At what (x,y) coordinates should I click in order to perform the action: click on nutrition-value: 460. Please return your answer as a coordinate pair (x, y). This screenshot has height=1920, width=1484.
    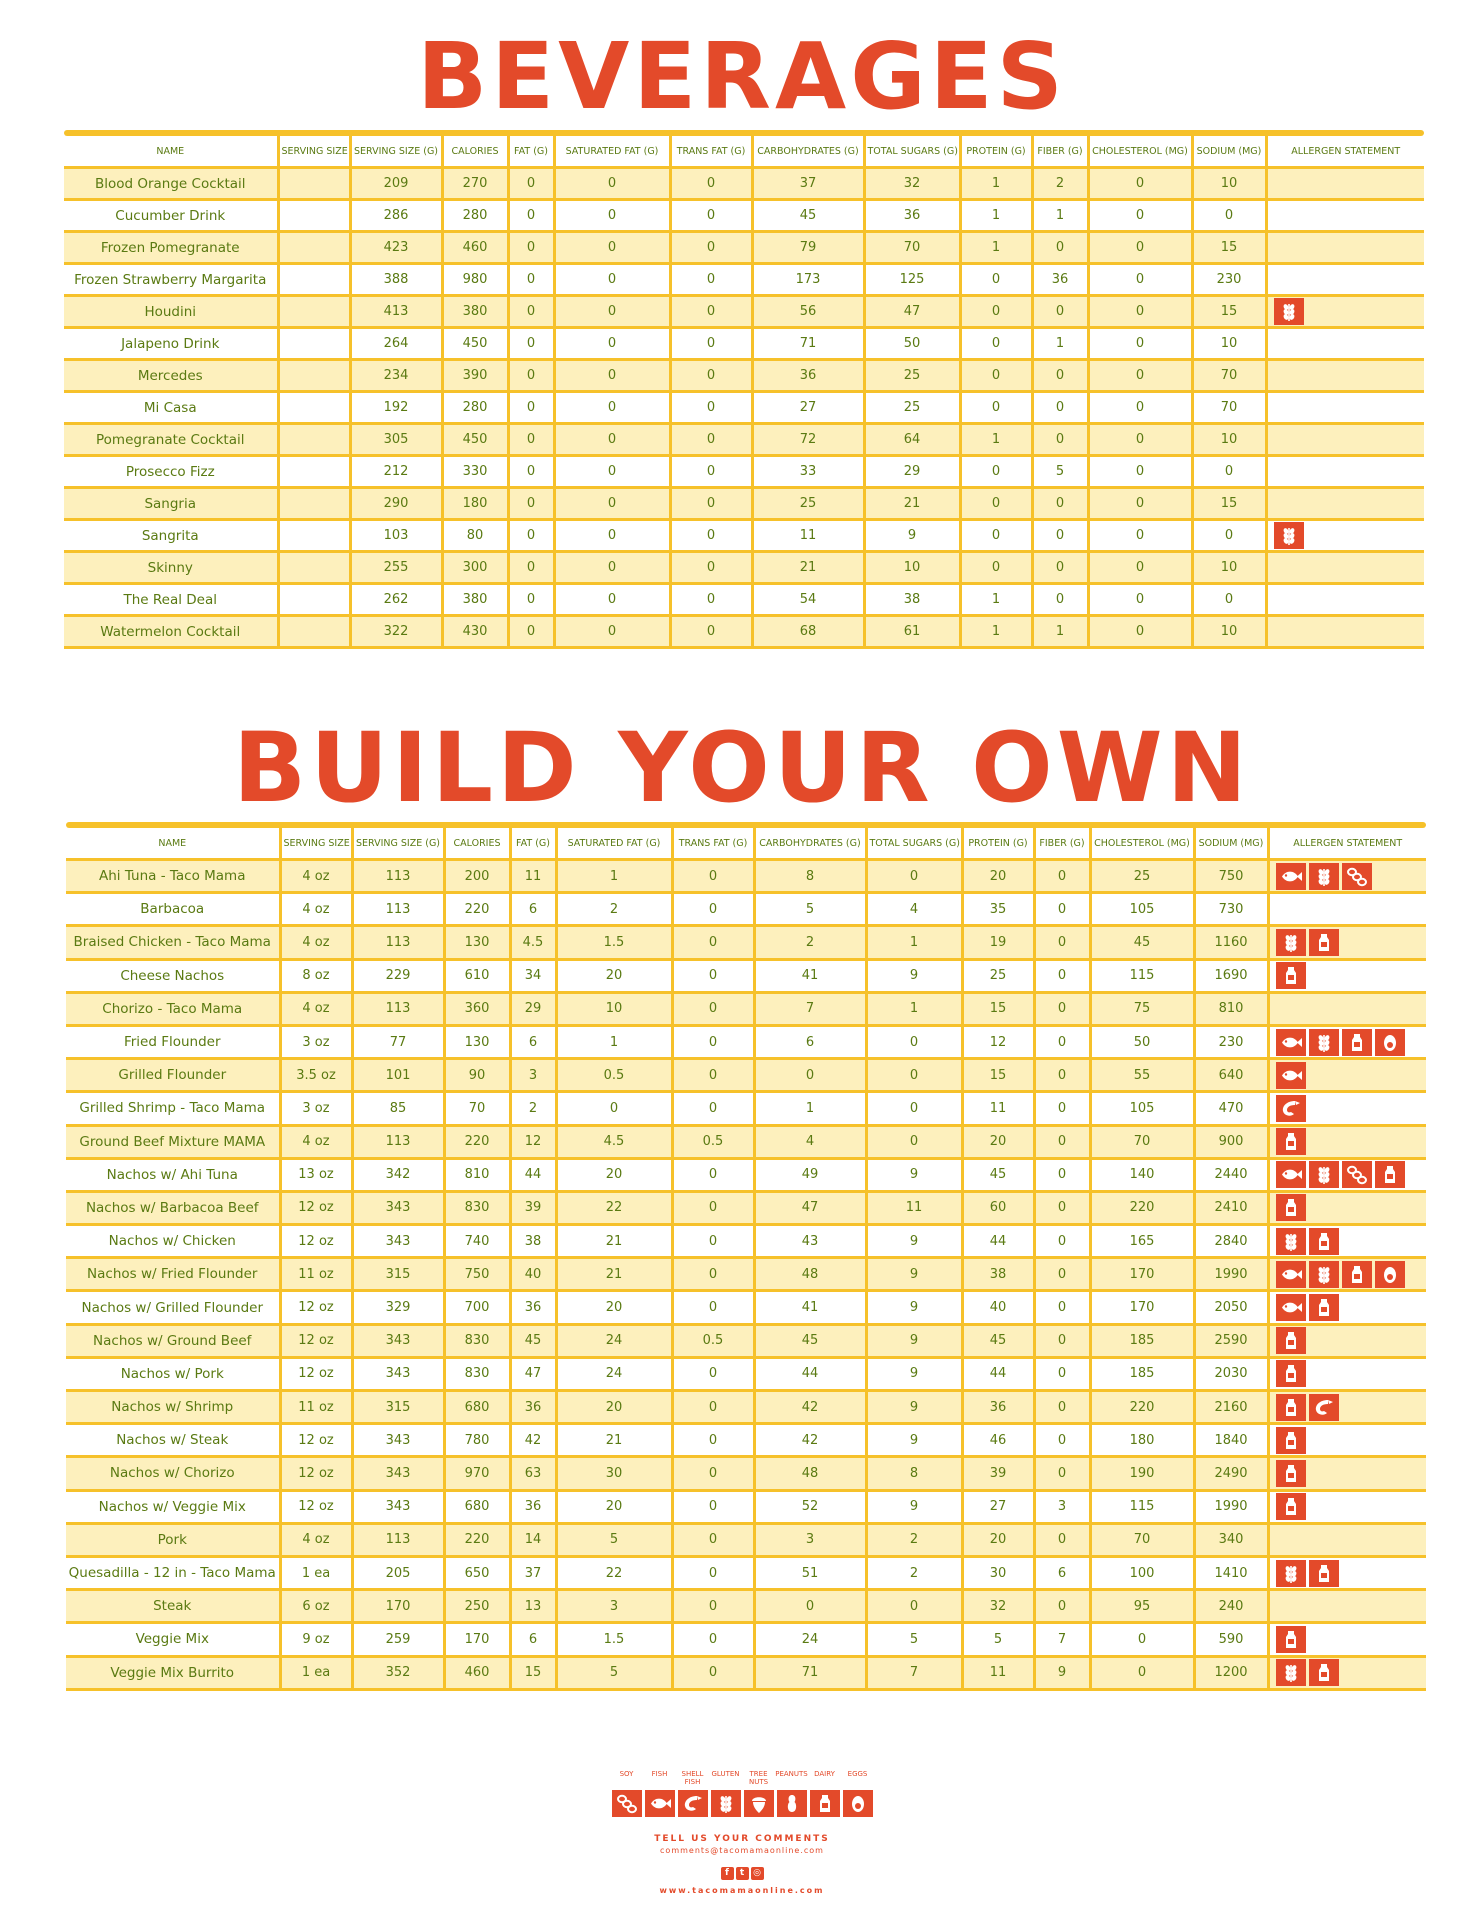
    Looking at the image, I should click on (478, 1673).